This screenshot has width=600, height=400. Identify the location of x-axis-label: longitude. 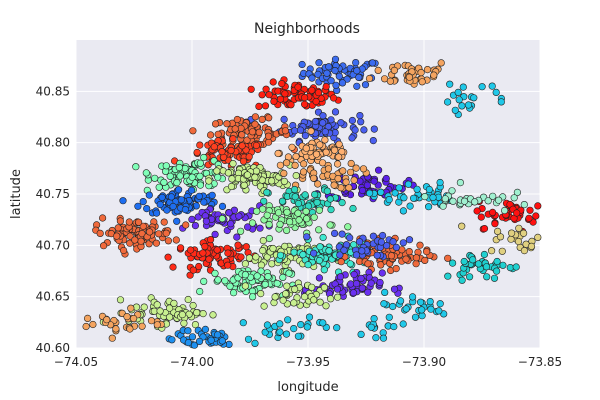
(307, 387).